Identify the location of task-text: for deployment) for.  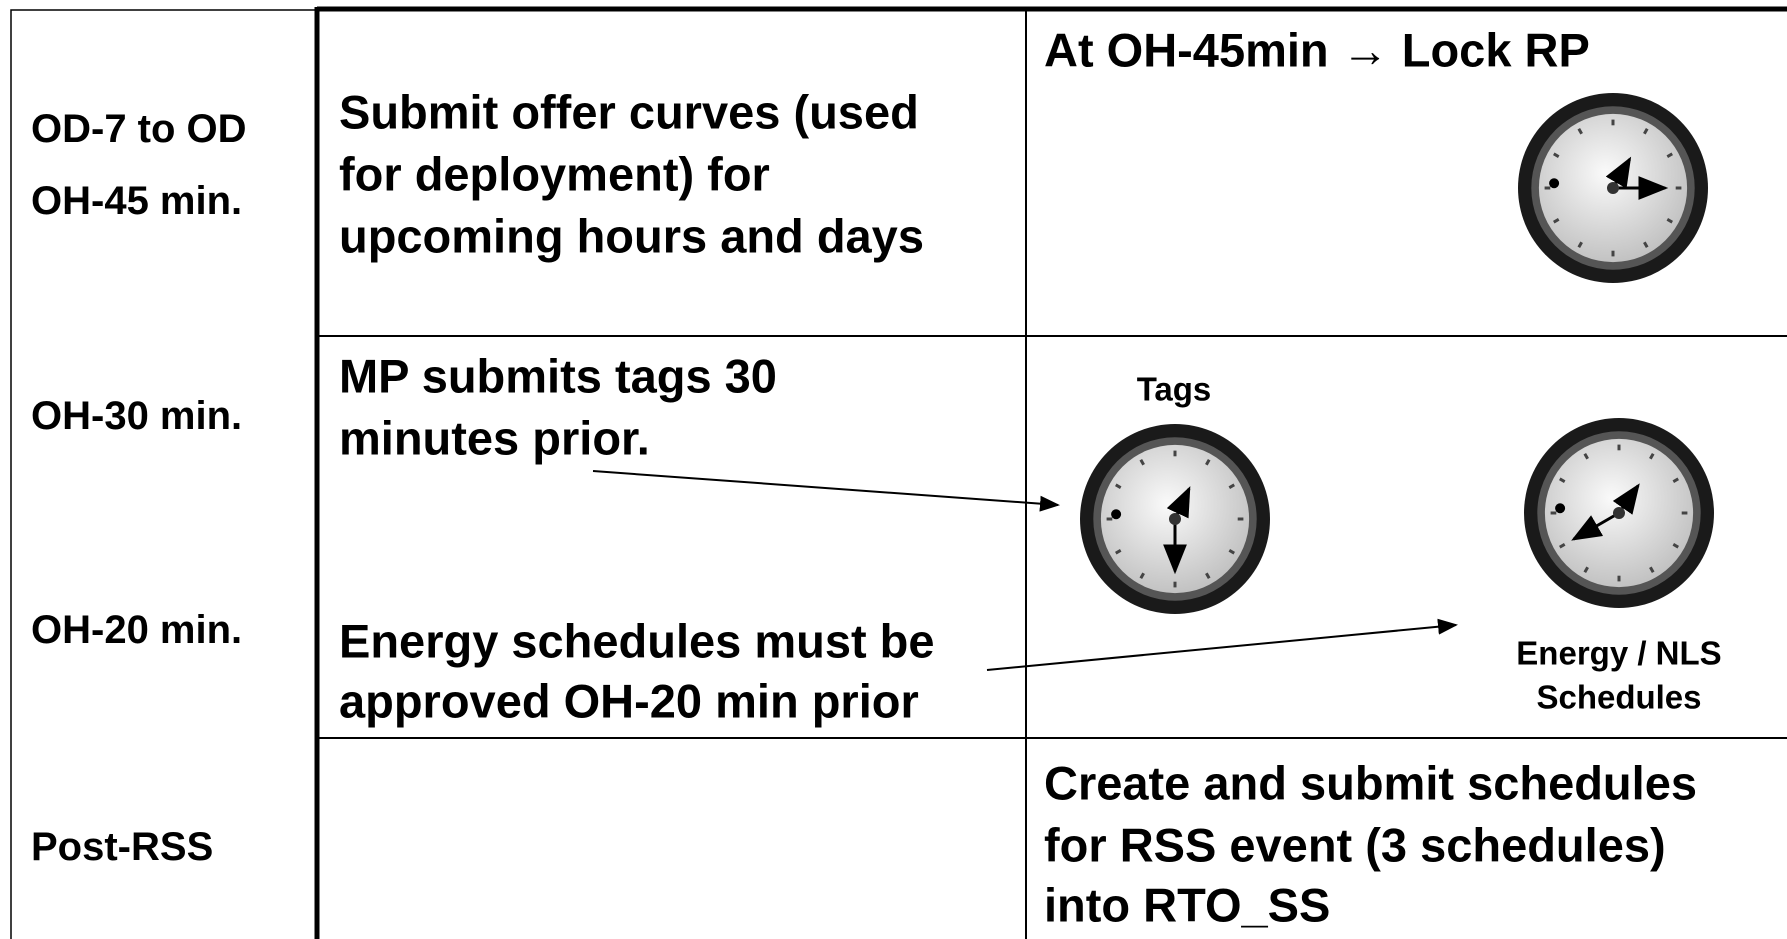
(554, 174).